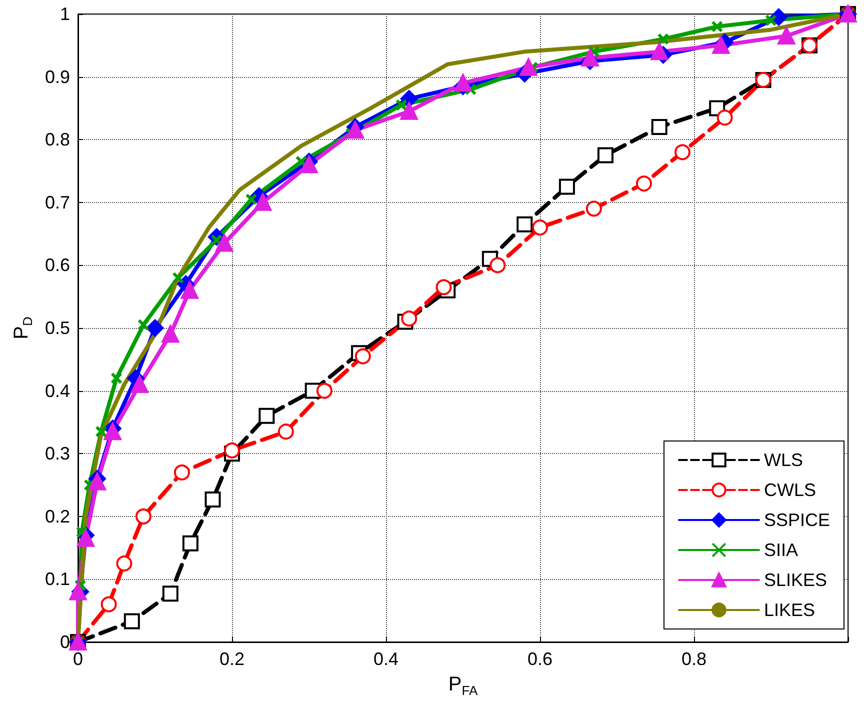 The height and width of the screenshot is (704, 864). What do you see at coordinates (386, 659) in the screenshot?
I see `x-tick-label: 0.4` at bounding box center [386, 659].